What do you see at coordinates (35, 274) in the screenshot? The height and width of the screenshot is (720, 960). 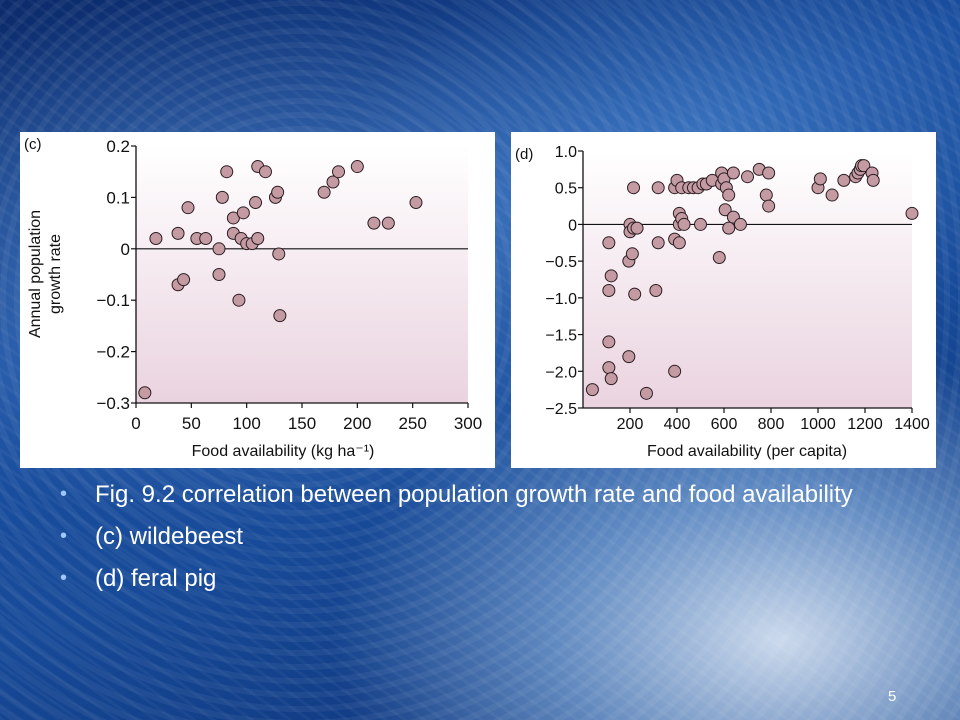 I see `y-axis-label: Annual population` at bounding box center [35, 274].